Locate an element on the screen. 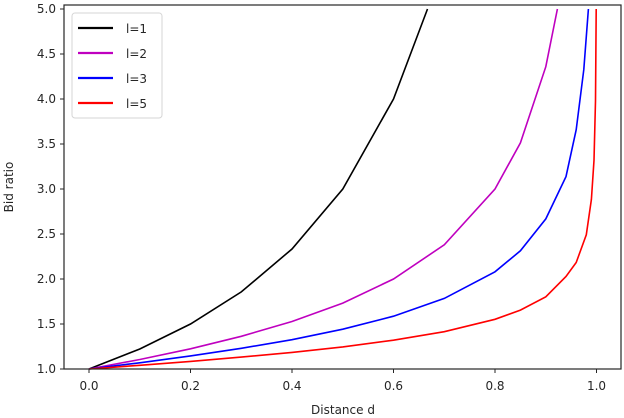  legend-box is located at coordinates (117, 65).